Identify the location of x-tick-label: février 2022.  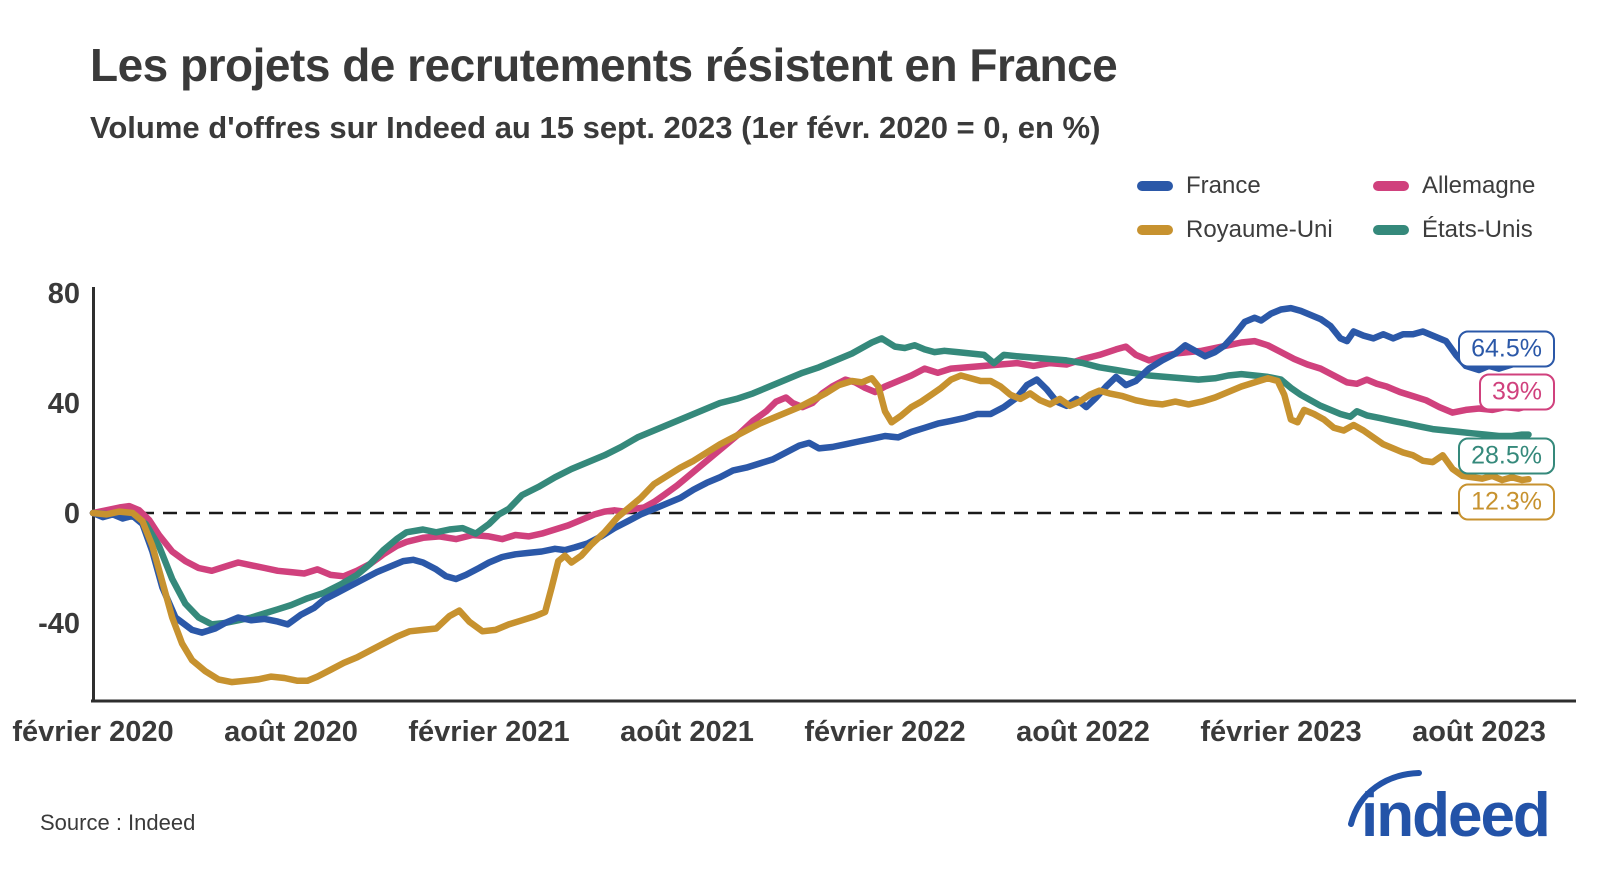
(884, 732).